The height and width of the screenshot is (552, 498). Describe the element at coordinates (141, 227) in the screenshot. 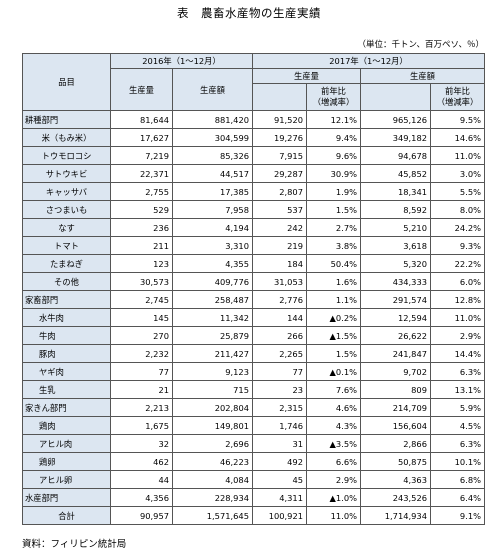

I see `cell-volume-2016: 236` at that location.